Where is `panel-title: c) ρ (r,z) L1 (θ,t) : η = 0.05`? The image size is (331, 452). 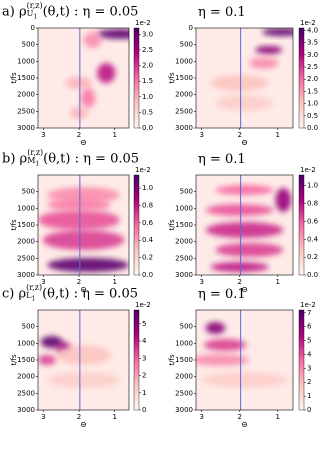
panel-title: c) ρ (r,z) L1 (θ,t) : η = 0.05 is located at coordinates (70, 294).